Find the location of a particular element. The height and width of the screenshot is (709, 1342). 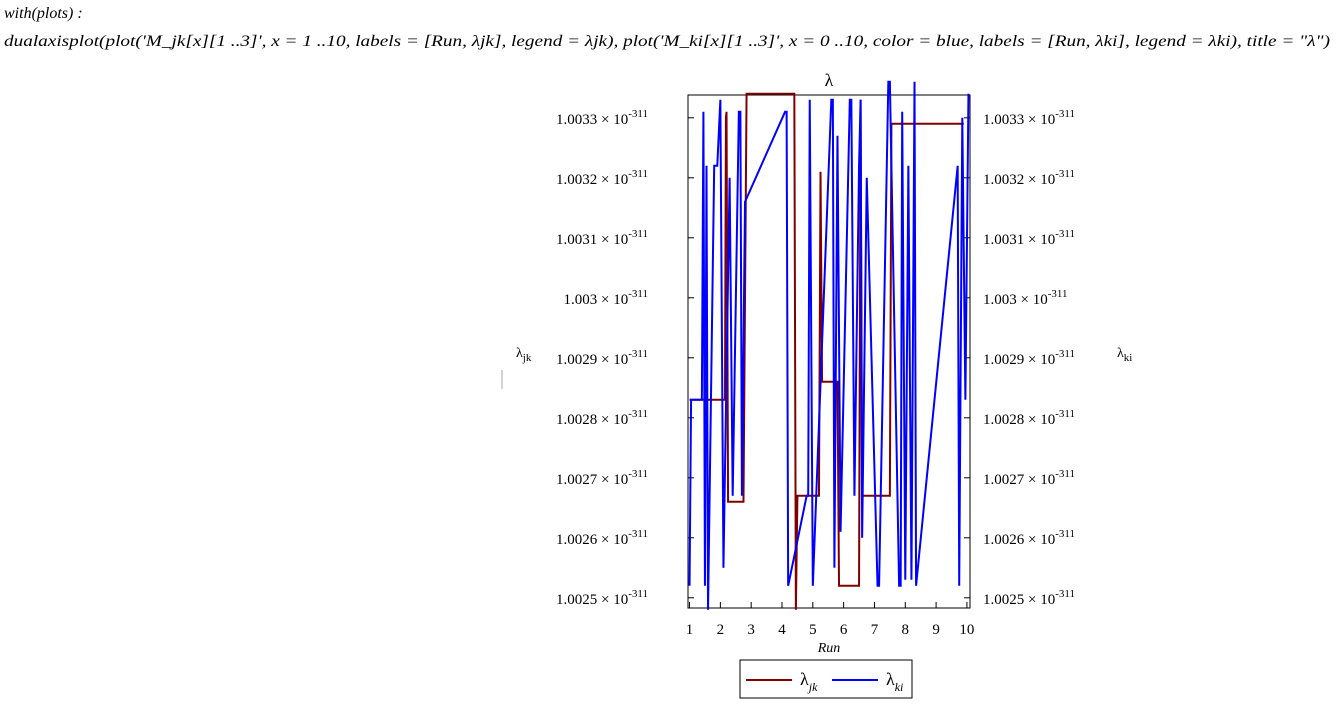

x-tick-label: 2 is located at coordinates (721, 630).